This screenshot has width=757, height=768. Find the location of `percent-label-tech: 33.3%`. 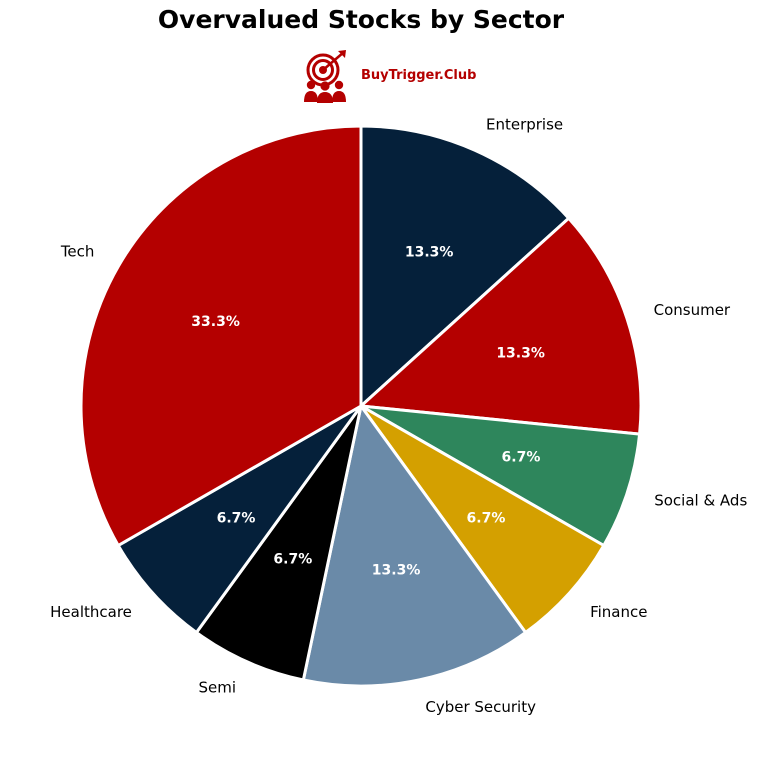

percent-label-tech: 33.3% is located at coordinates (215, 322).